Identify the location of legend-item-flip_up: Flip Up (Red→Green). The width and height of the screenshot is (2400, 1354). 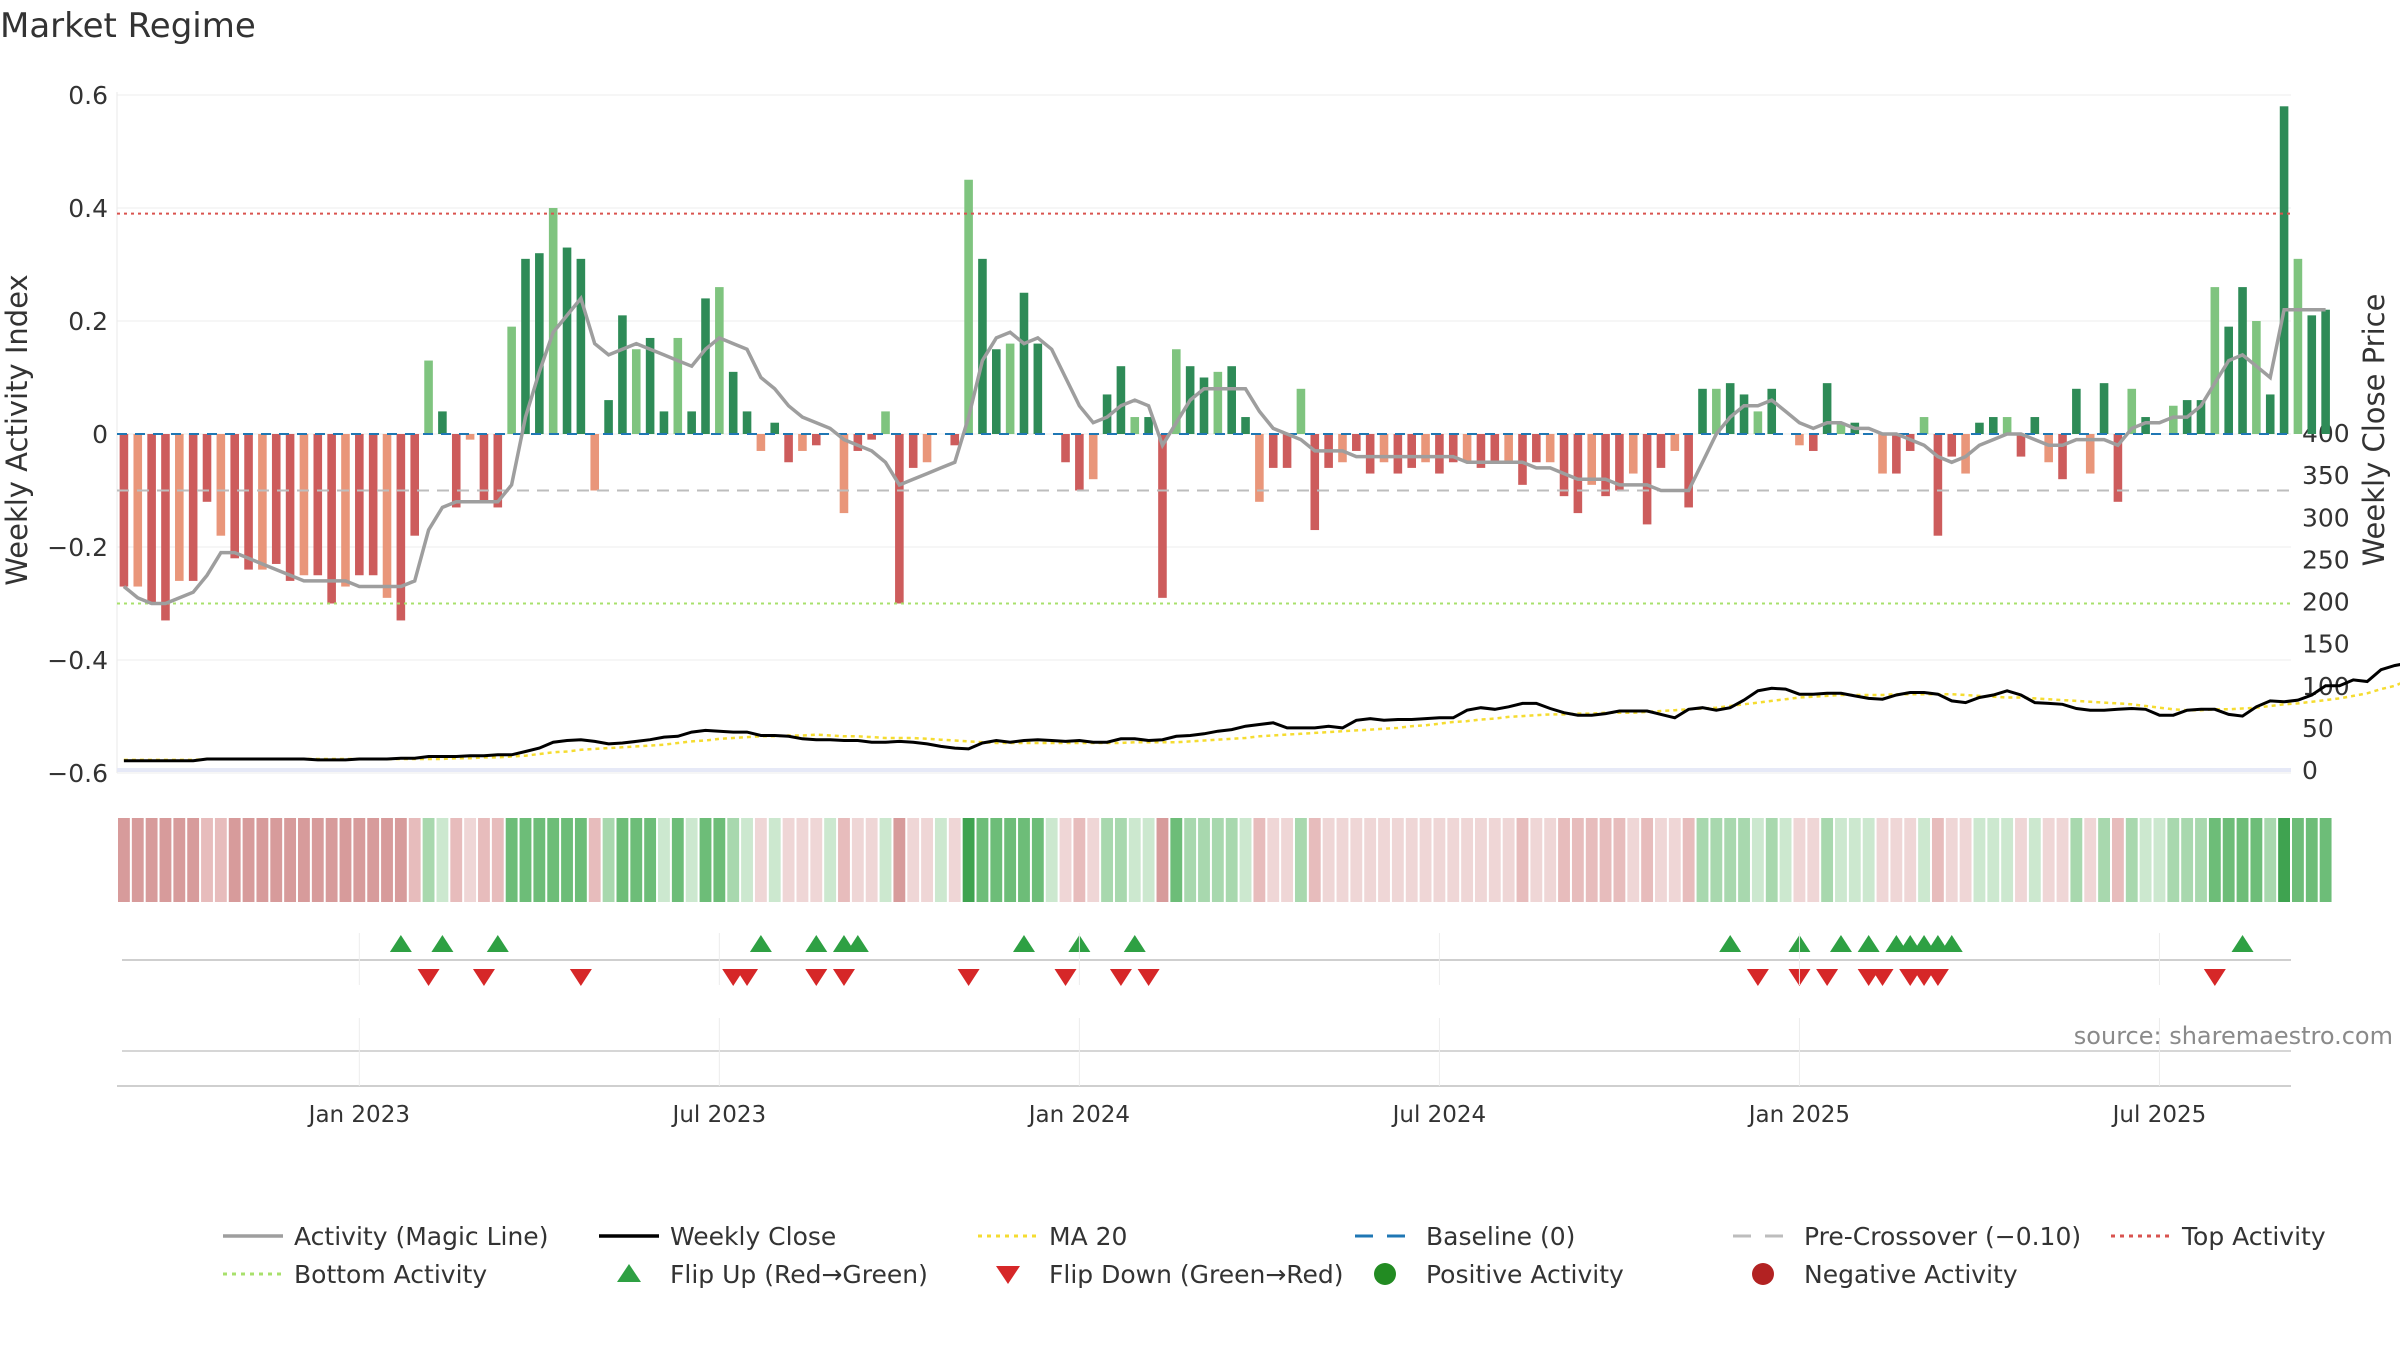
(772, 1274).